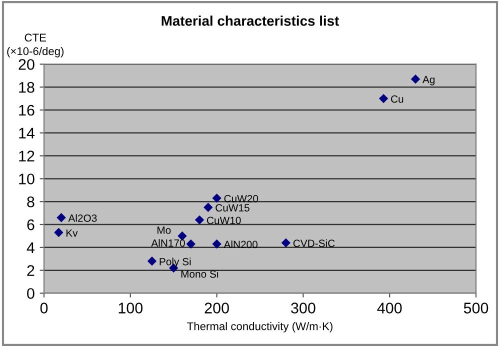  Describe the element at coordinates (389, 308) in the screenshot. I see `x-tick-label: 400` at that location.